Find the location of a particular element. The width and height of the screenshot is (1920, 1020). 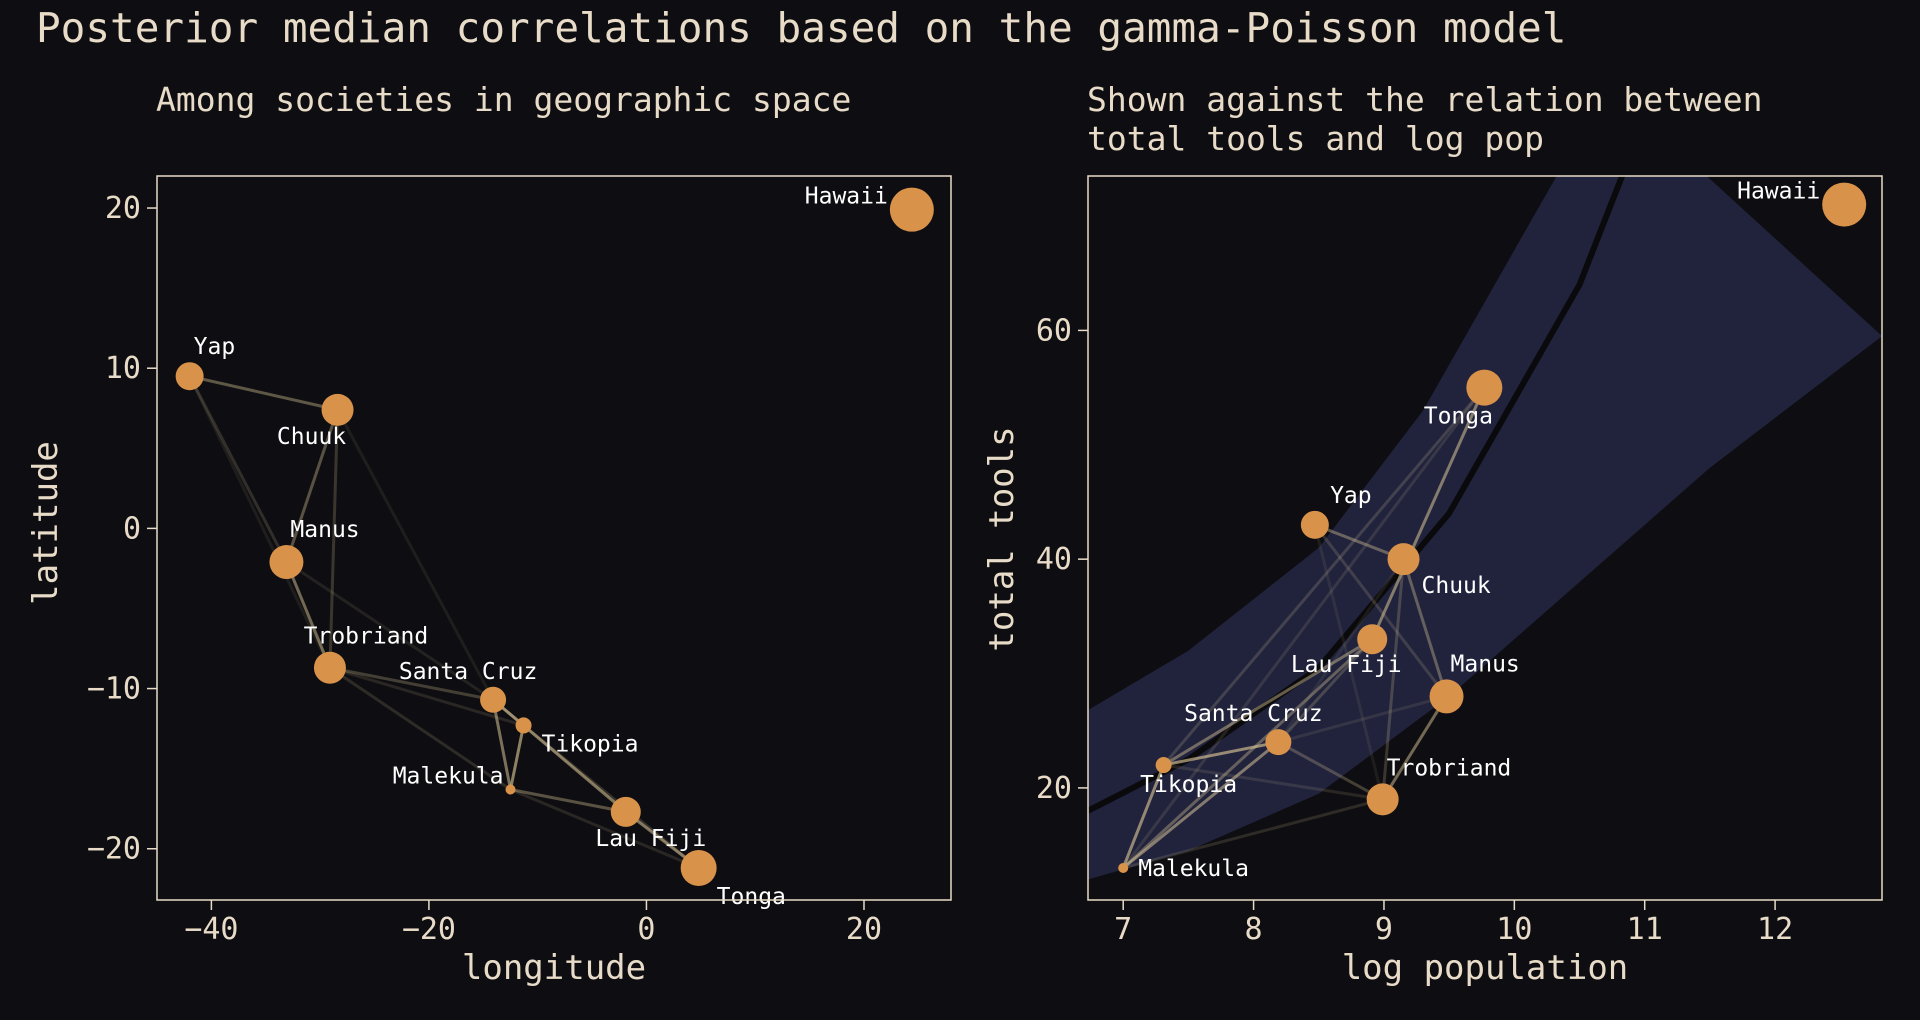

correlation-edge-tikopia-santa-cruz is located at coordinates (1221, 753).